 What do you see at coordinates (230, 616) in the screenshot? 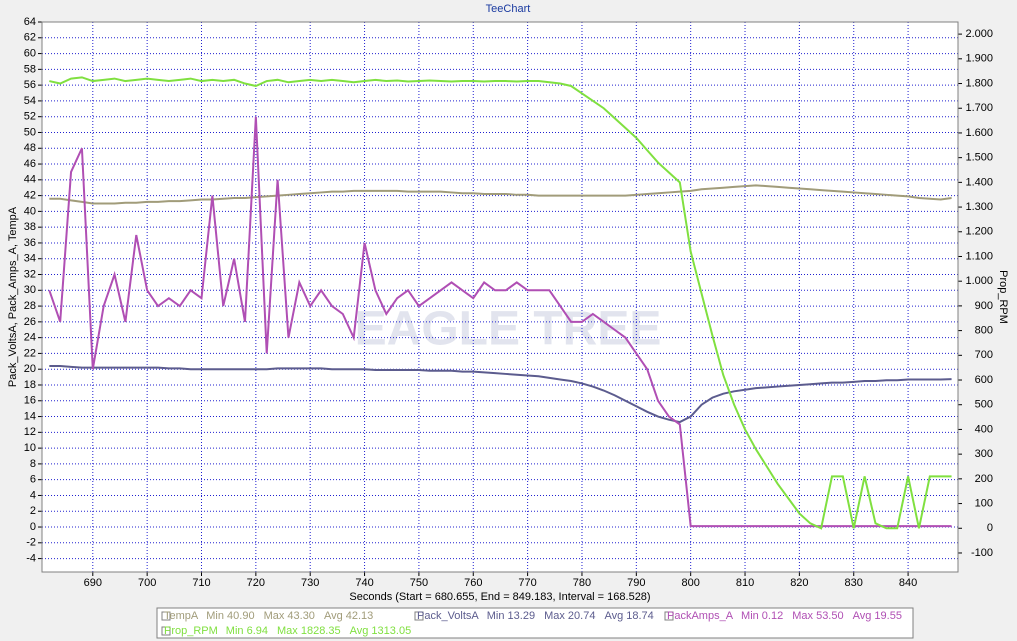
I see `legend-stat: Min 40.90` at bounding box center [230, 616].